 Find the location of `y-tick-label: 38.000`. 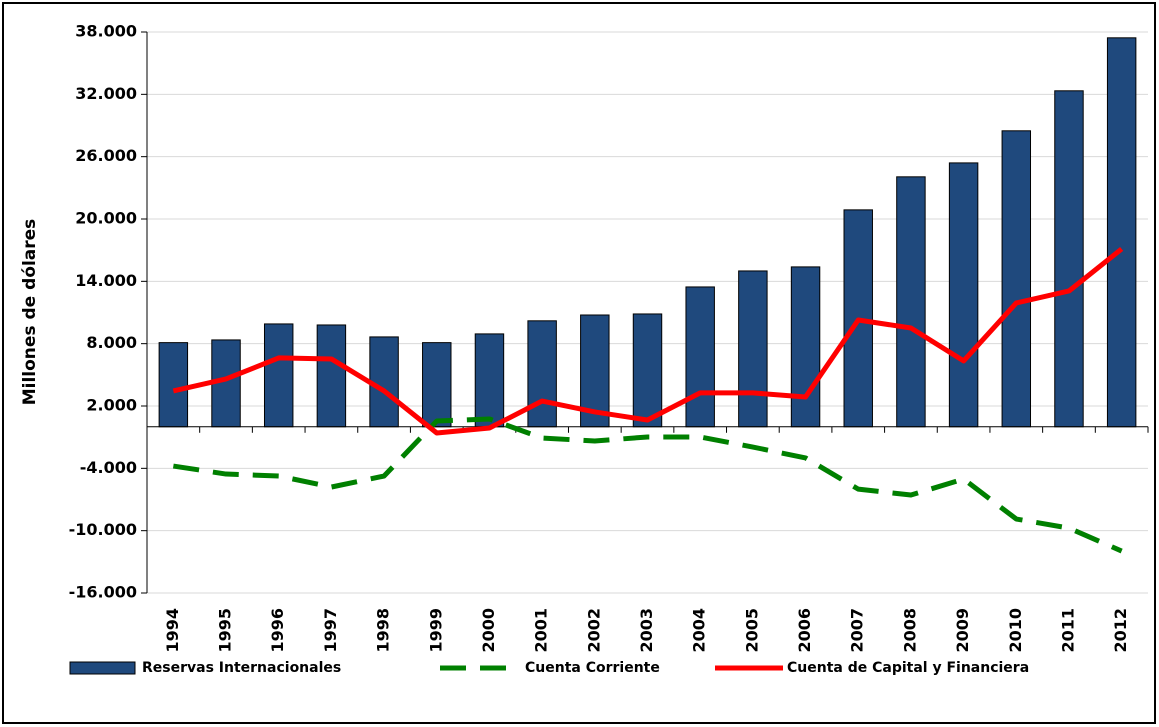

y-tick-label: 38.000 is located at coordinates (106, 31).